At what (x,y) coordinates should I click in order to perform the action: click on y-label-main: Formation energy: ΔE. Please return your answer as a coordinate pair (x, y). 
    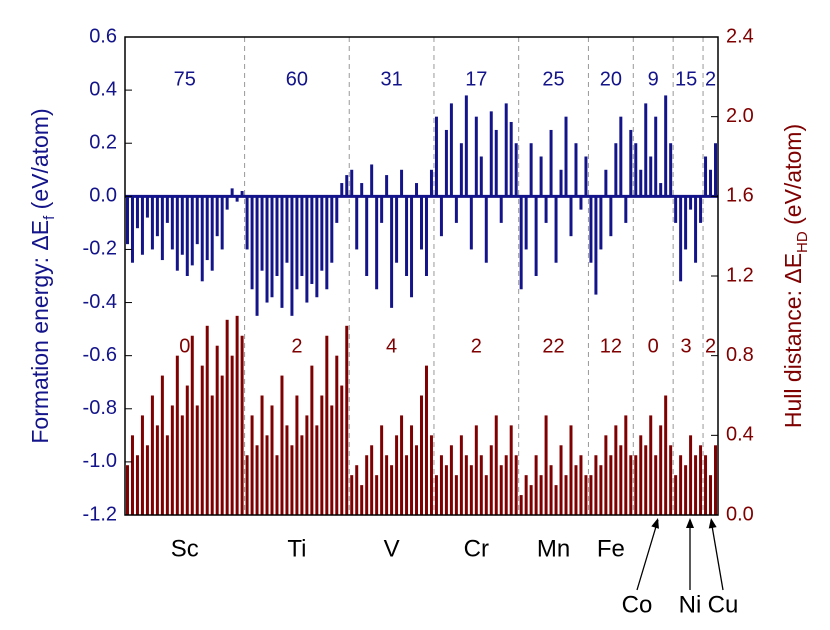
    Looking at the image, I should click on (40, 332).